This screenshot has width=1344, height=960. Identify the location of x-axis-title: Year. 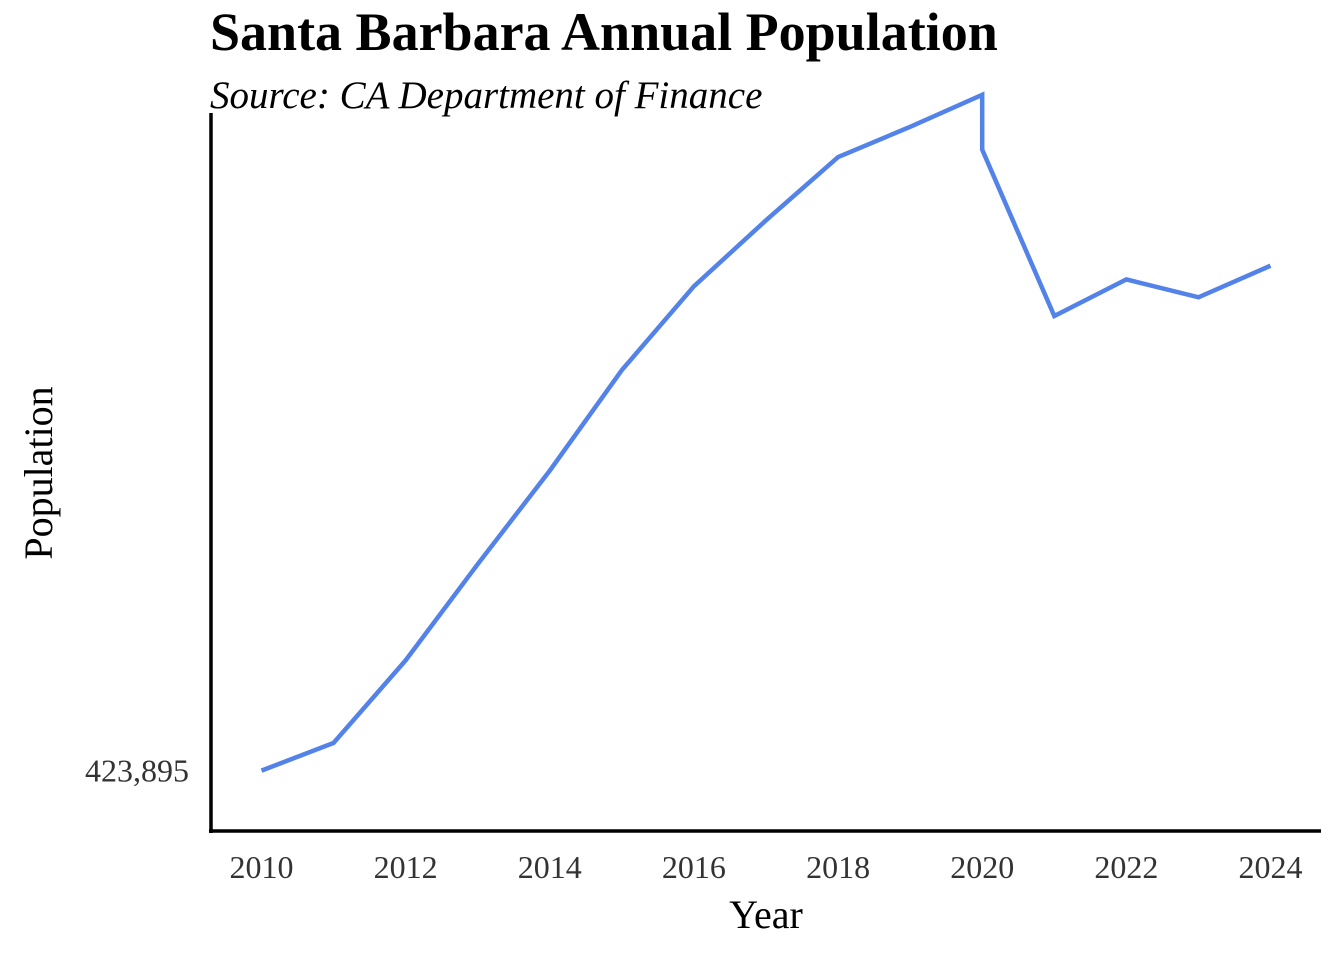
(766, 914).